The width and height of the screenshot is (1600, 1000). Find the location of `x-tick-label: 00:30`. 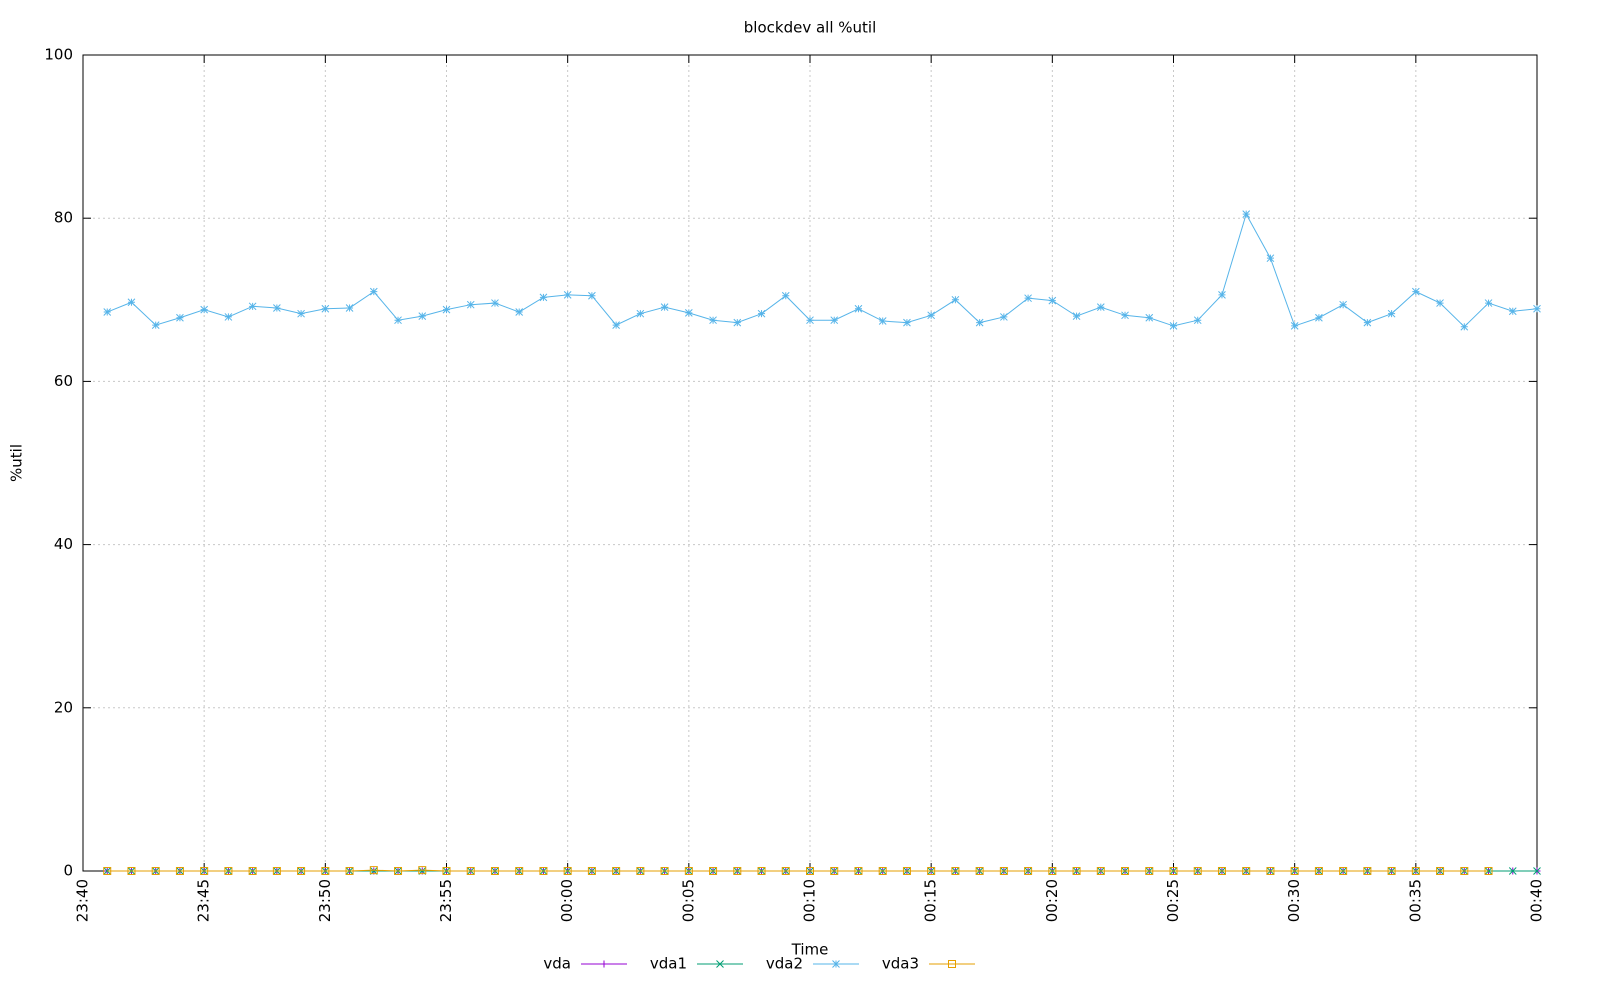

x-tick-label: 00:30 is located at coordinates (1294, 900).